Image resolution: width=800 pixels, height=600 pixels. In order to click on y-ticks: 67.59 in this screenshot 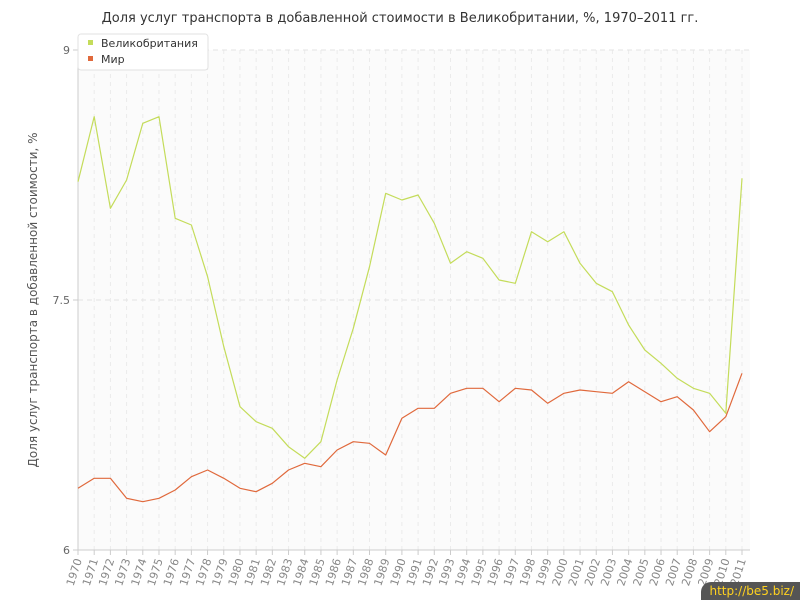, I will do `click(65, 300)`.